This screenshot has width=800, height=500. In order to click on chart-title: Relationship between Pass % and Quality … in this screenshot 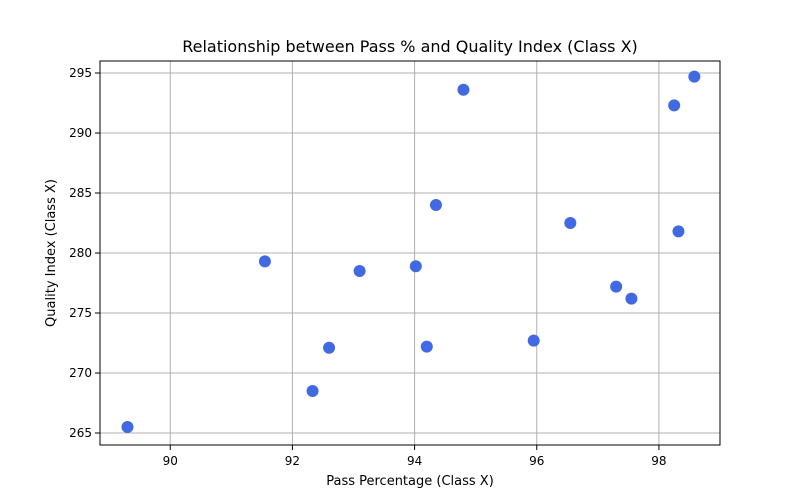, I will do `click(410, 46)`.